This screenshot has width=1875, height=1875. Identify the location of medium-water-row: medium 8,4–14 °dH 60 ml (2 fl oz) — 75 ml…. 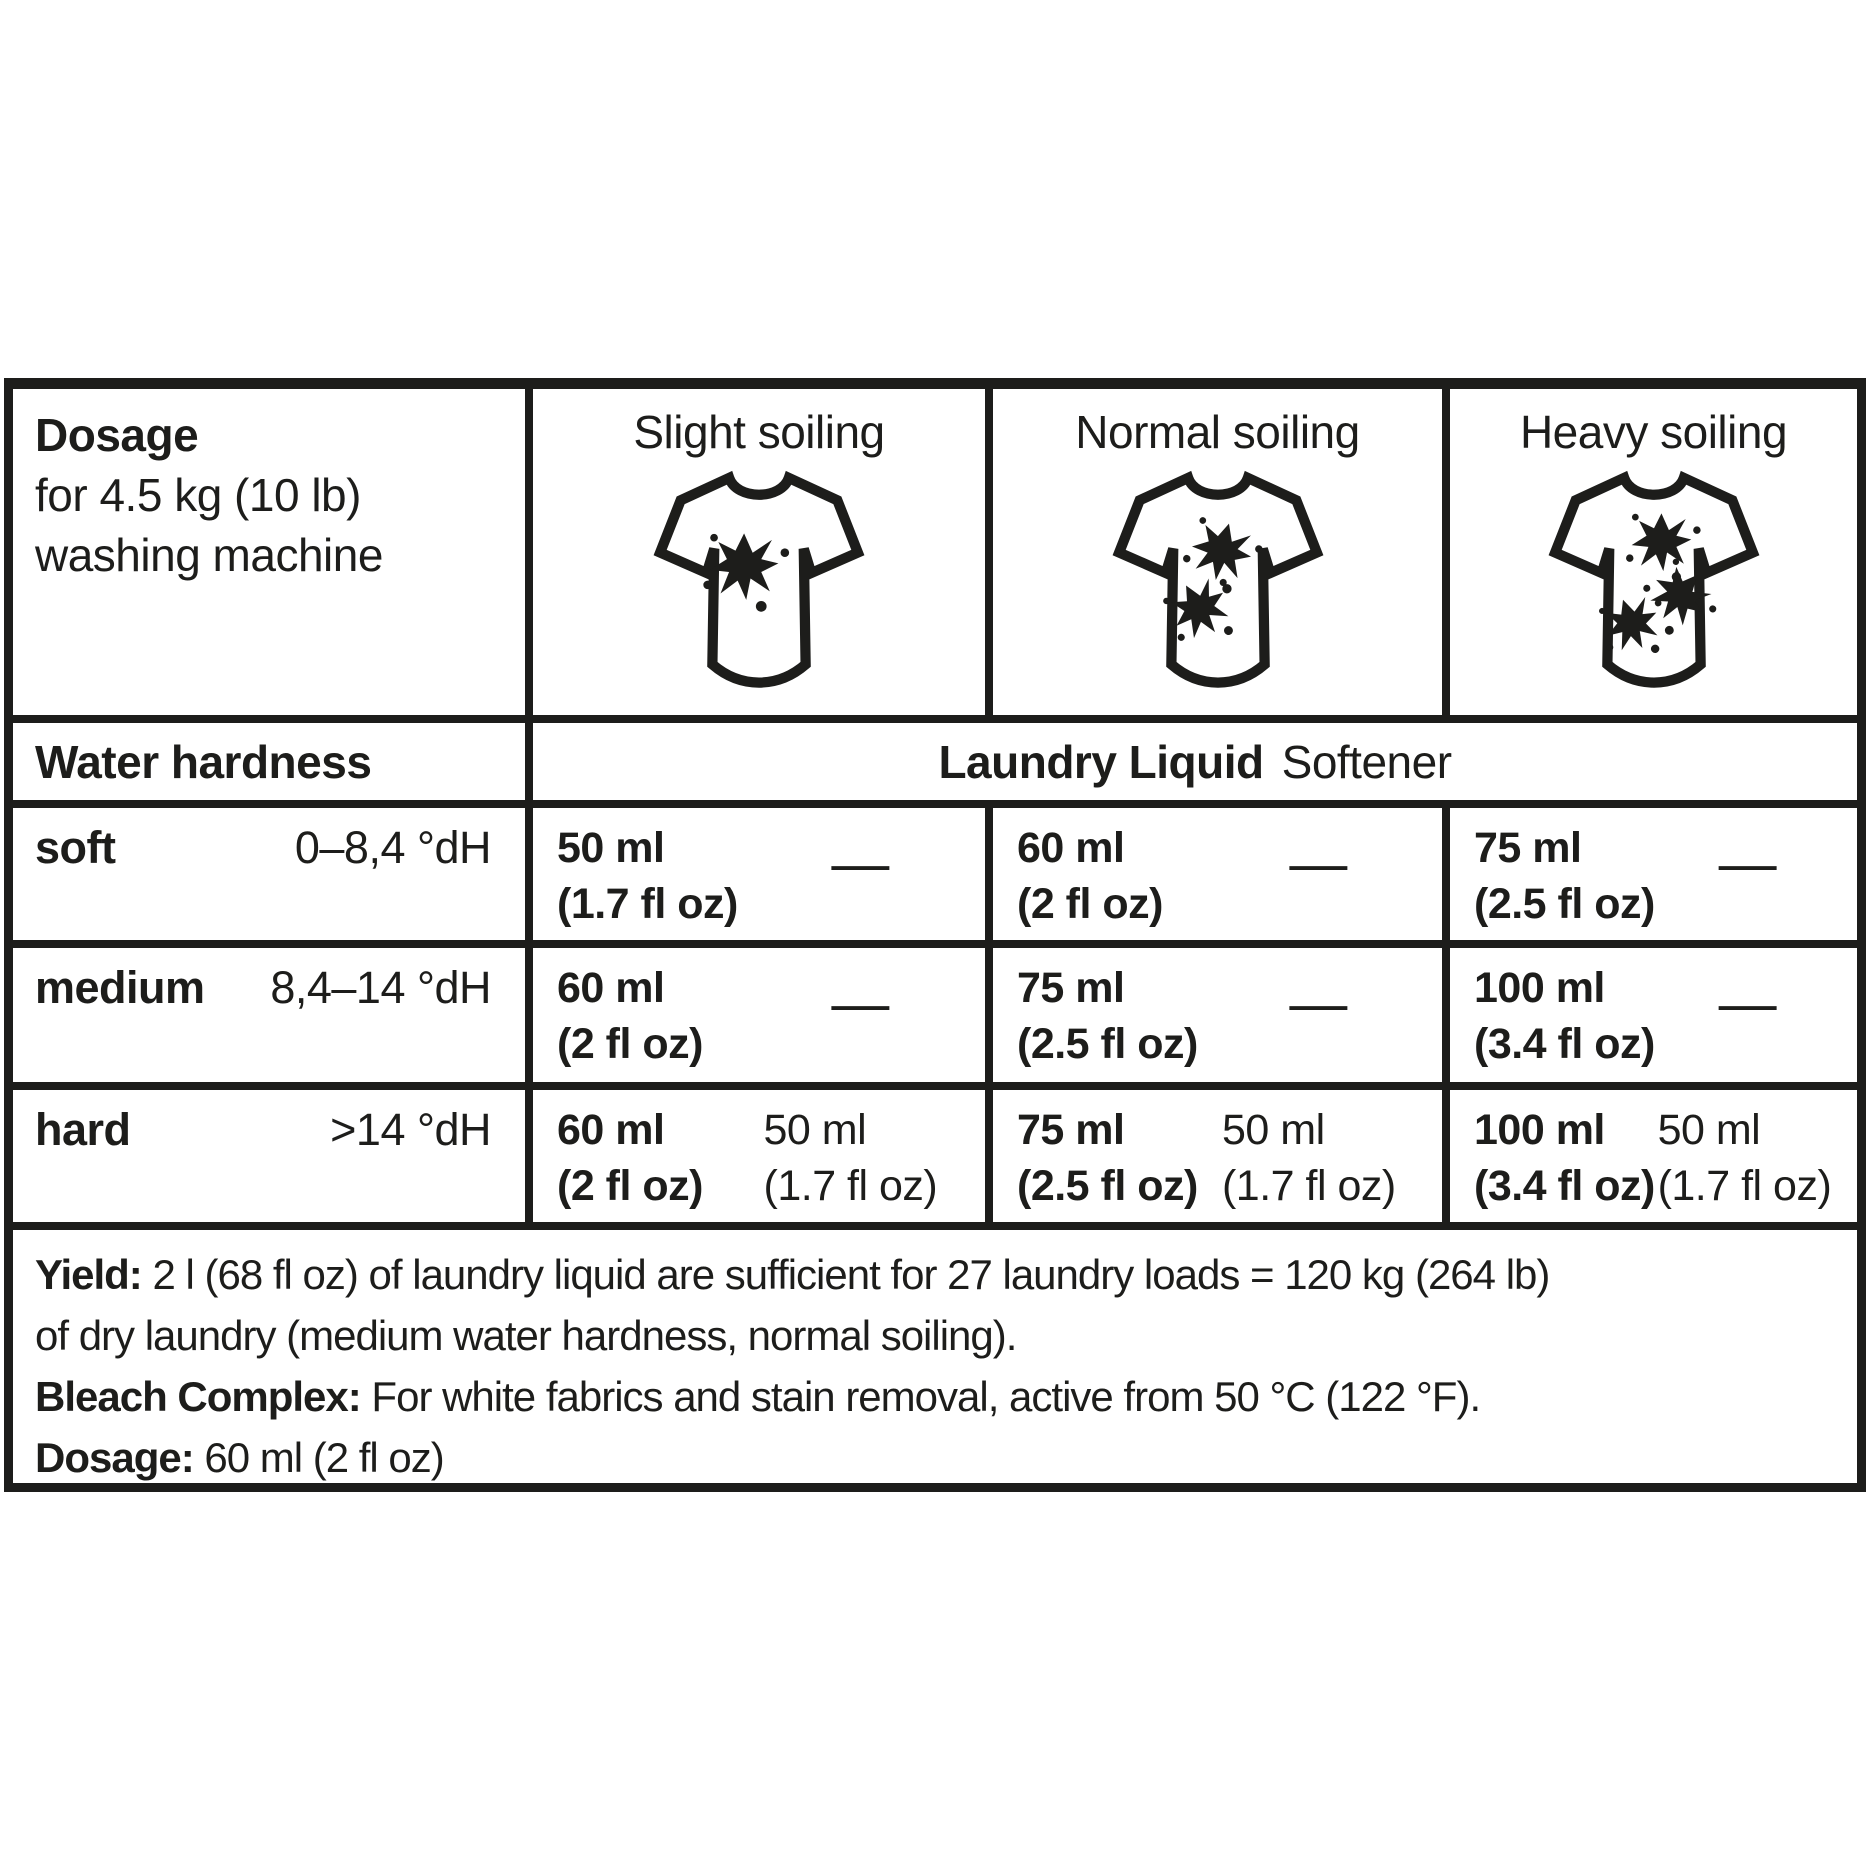
(935, 1011).